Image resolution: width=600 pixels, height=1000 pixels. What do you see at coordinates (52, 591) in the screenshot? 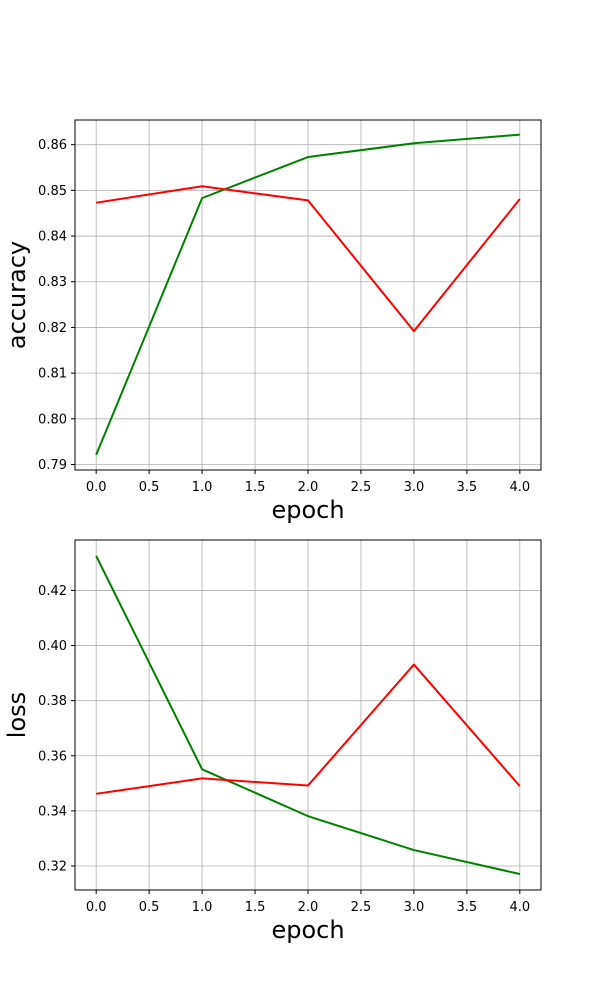
I see `y-tick-label: 0.42` at bounding box center [52, 591].